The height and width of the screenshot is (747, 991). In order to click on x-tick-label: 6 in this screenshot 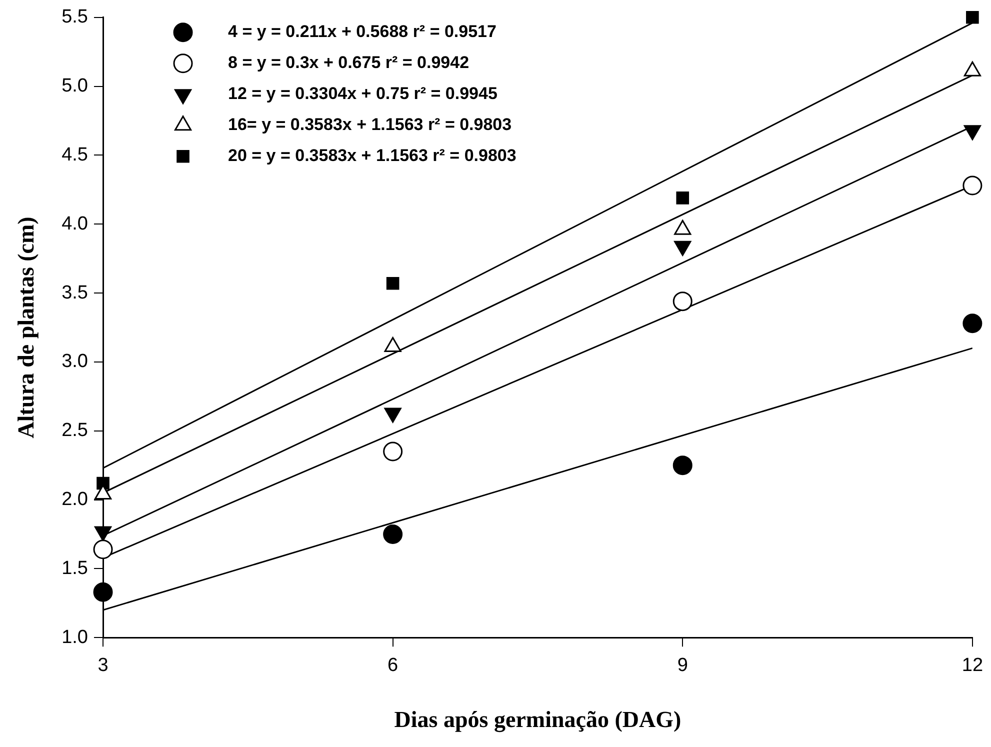, I will do `click(393, 665)`.